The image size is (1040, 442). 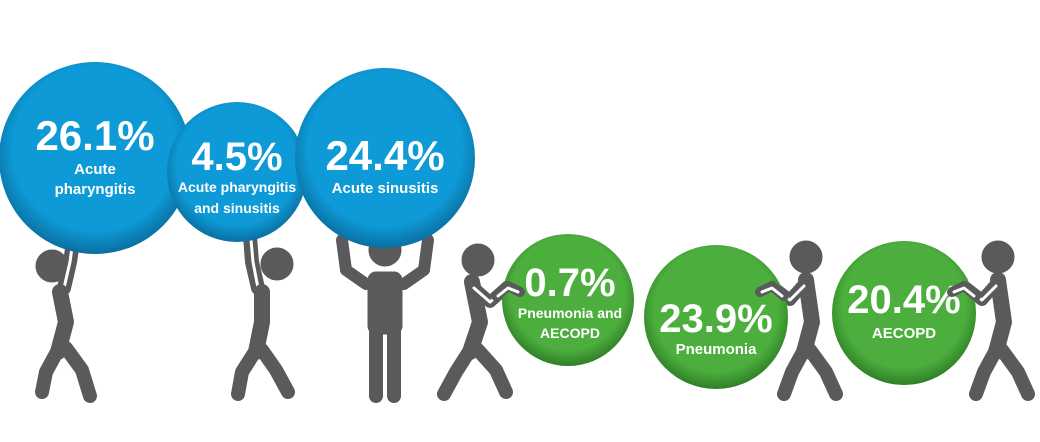 I want to click on bubble-pneumonia-aecopd: 0.7% Pneumonia and AECOPD, so click(x=568, y=300).